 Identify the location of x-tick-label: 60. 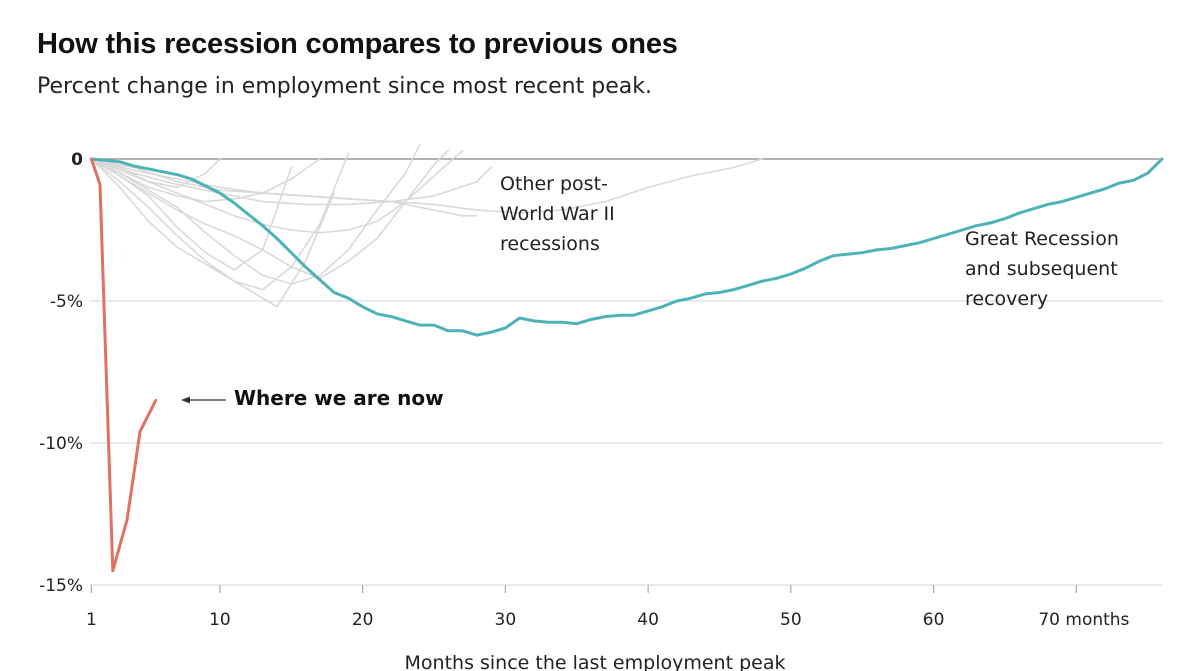
(934, 620).